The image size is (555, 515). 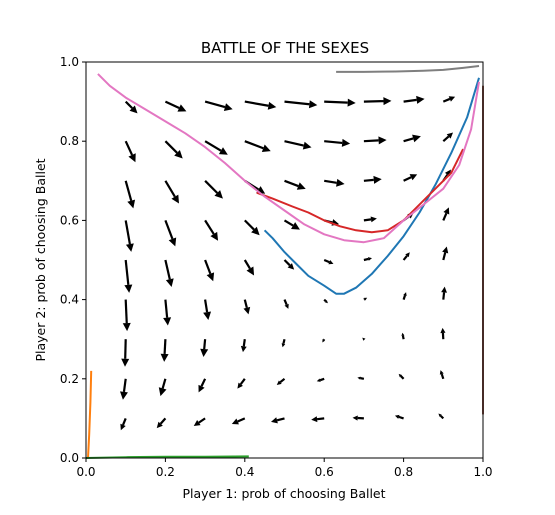 What do you see at coordinates (69, 220) in the screenshot?
I see `y-tick-label: 0.6` at bounding box center [69, 220].